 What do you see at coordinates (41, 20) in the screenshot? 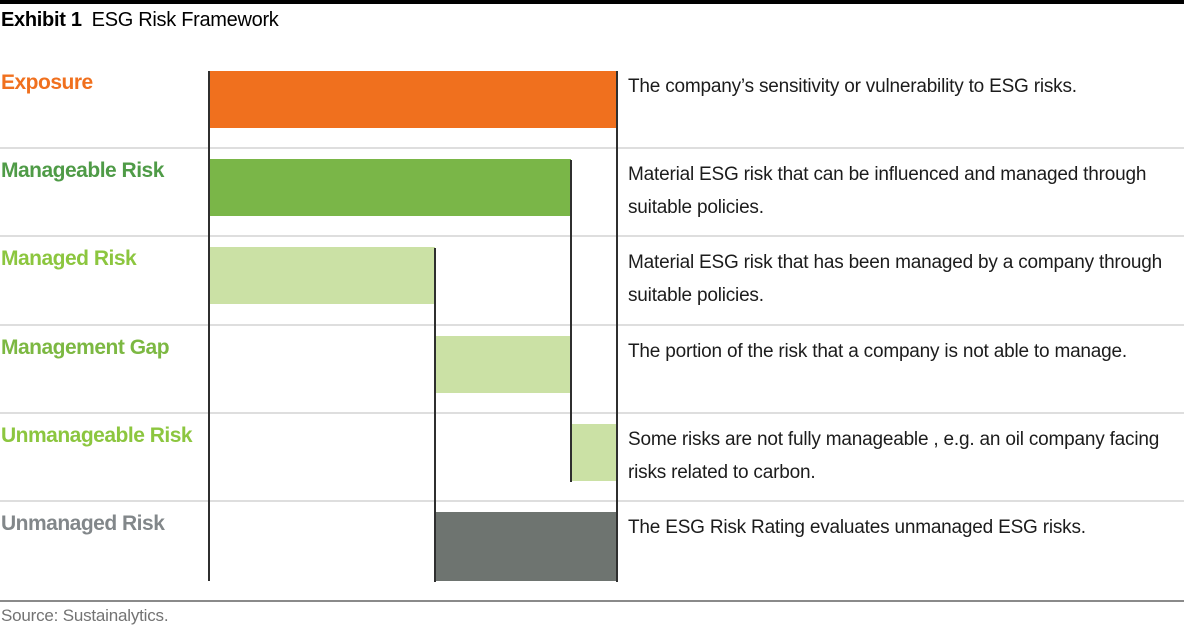
I see `exhibit-number: Exhibit 1` at bounding box center [41, 20].